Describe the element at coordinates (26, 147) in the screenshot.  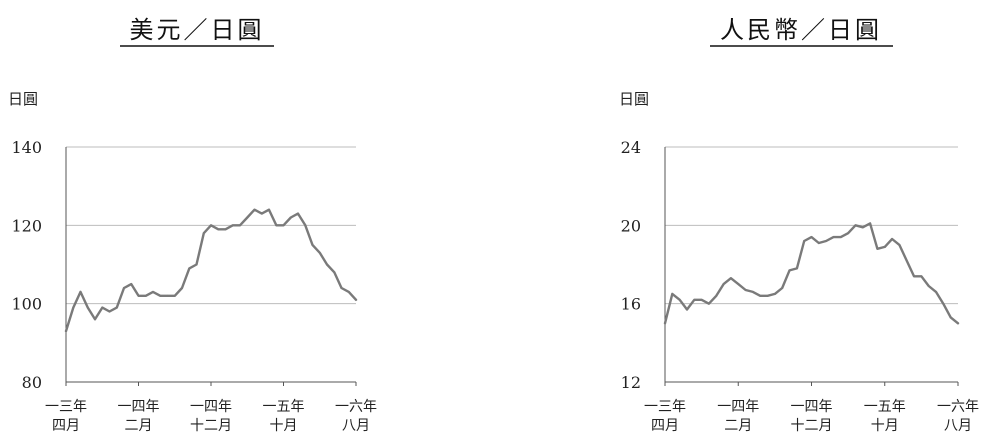
I see `y-tick-label: 140` at that location.